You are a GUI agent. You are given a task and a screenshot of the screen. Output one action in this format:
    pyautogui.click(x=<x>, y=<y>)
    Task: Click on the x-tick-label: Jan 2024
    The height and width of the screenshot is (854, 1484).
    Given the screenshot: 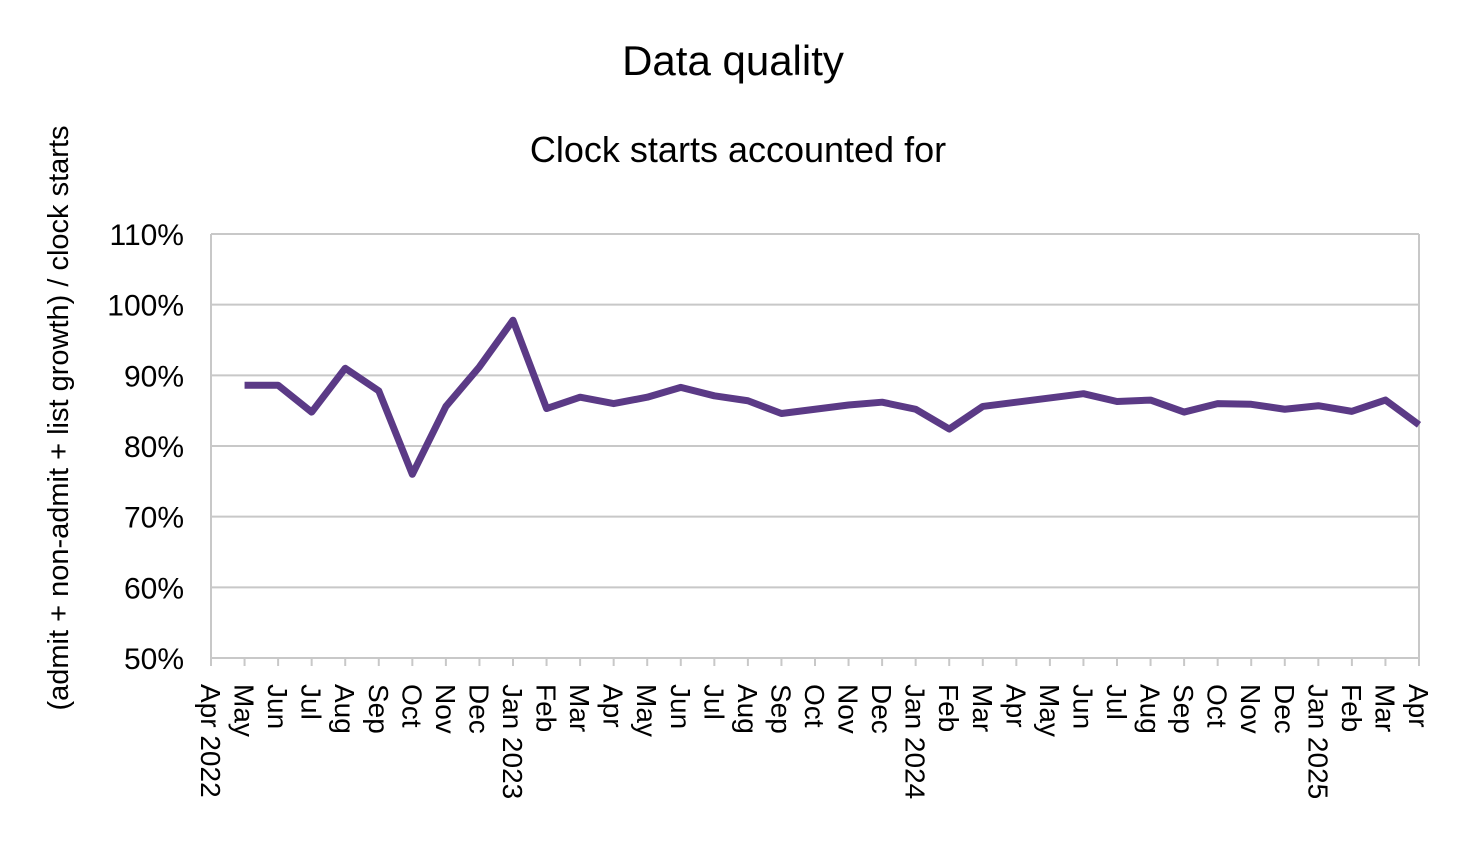 What is the action you would take?
    pyautogui.click(x=915, y=741)
    